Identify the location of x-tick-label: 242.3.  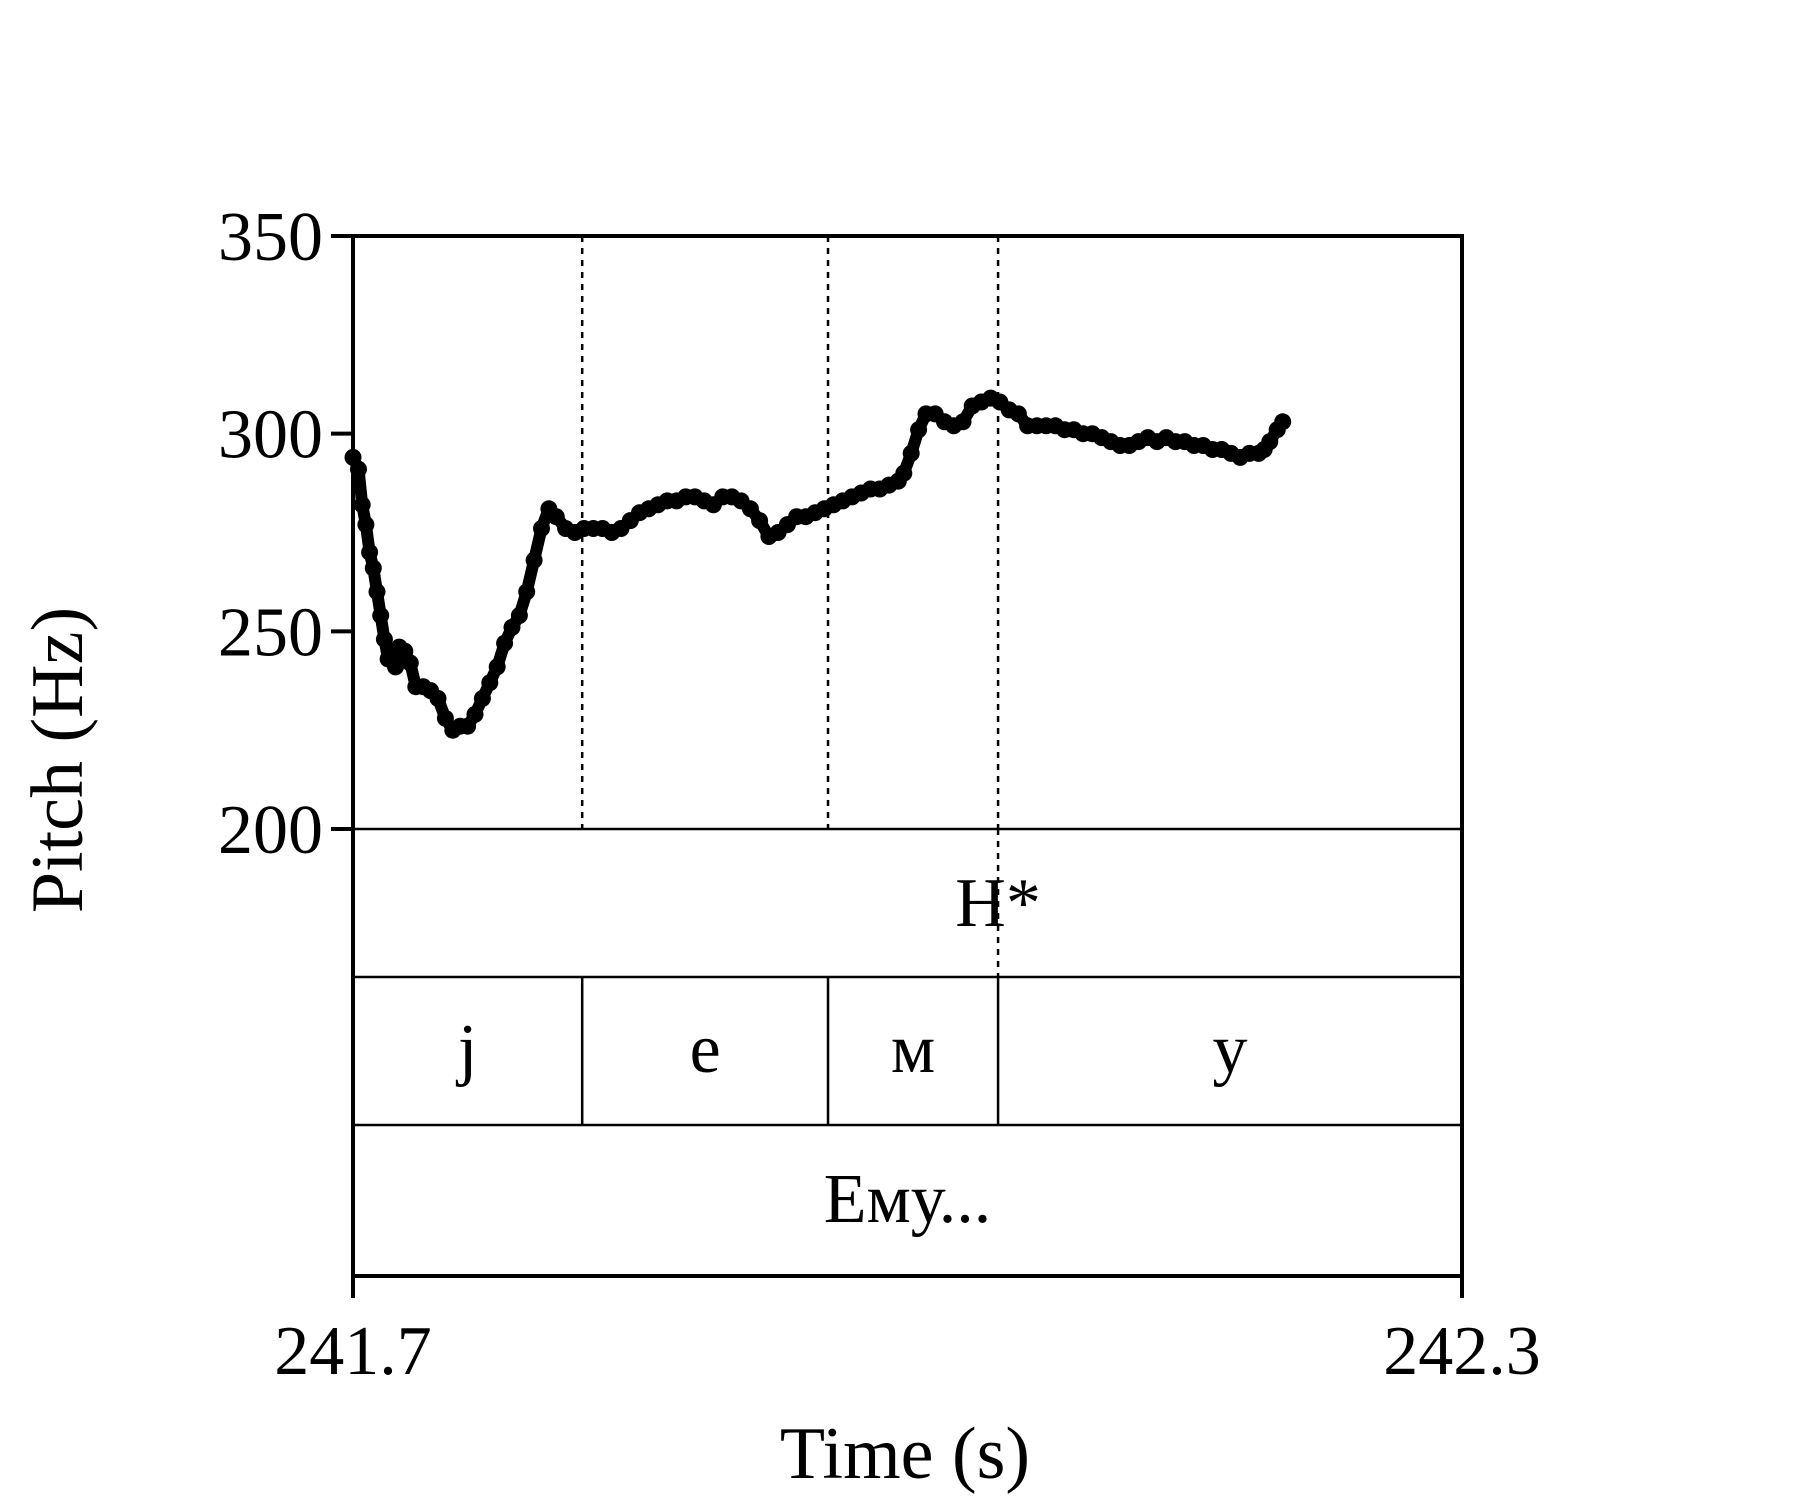
(1462, 1351).